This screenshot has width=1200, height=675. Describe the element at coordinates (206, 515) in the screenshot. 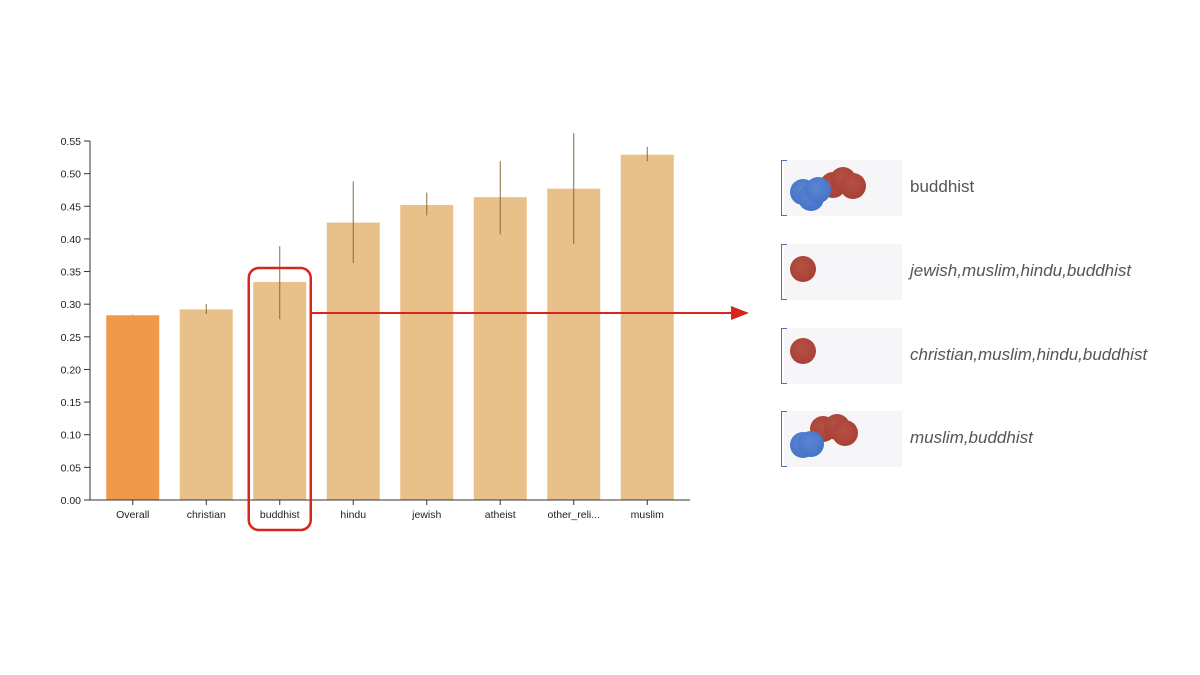

I see `x-tick-label: christian` at that location.